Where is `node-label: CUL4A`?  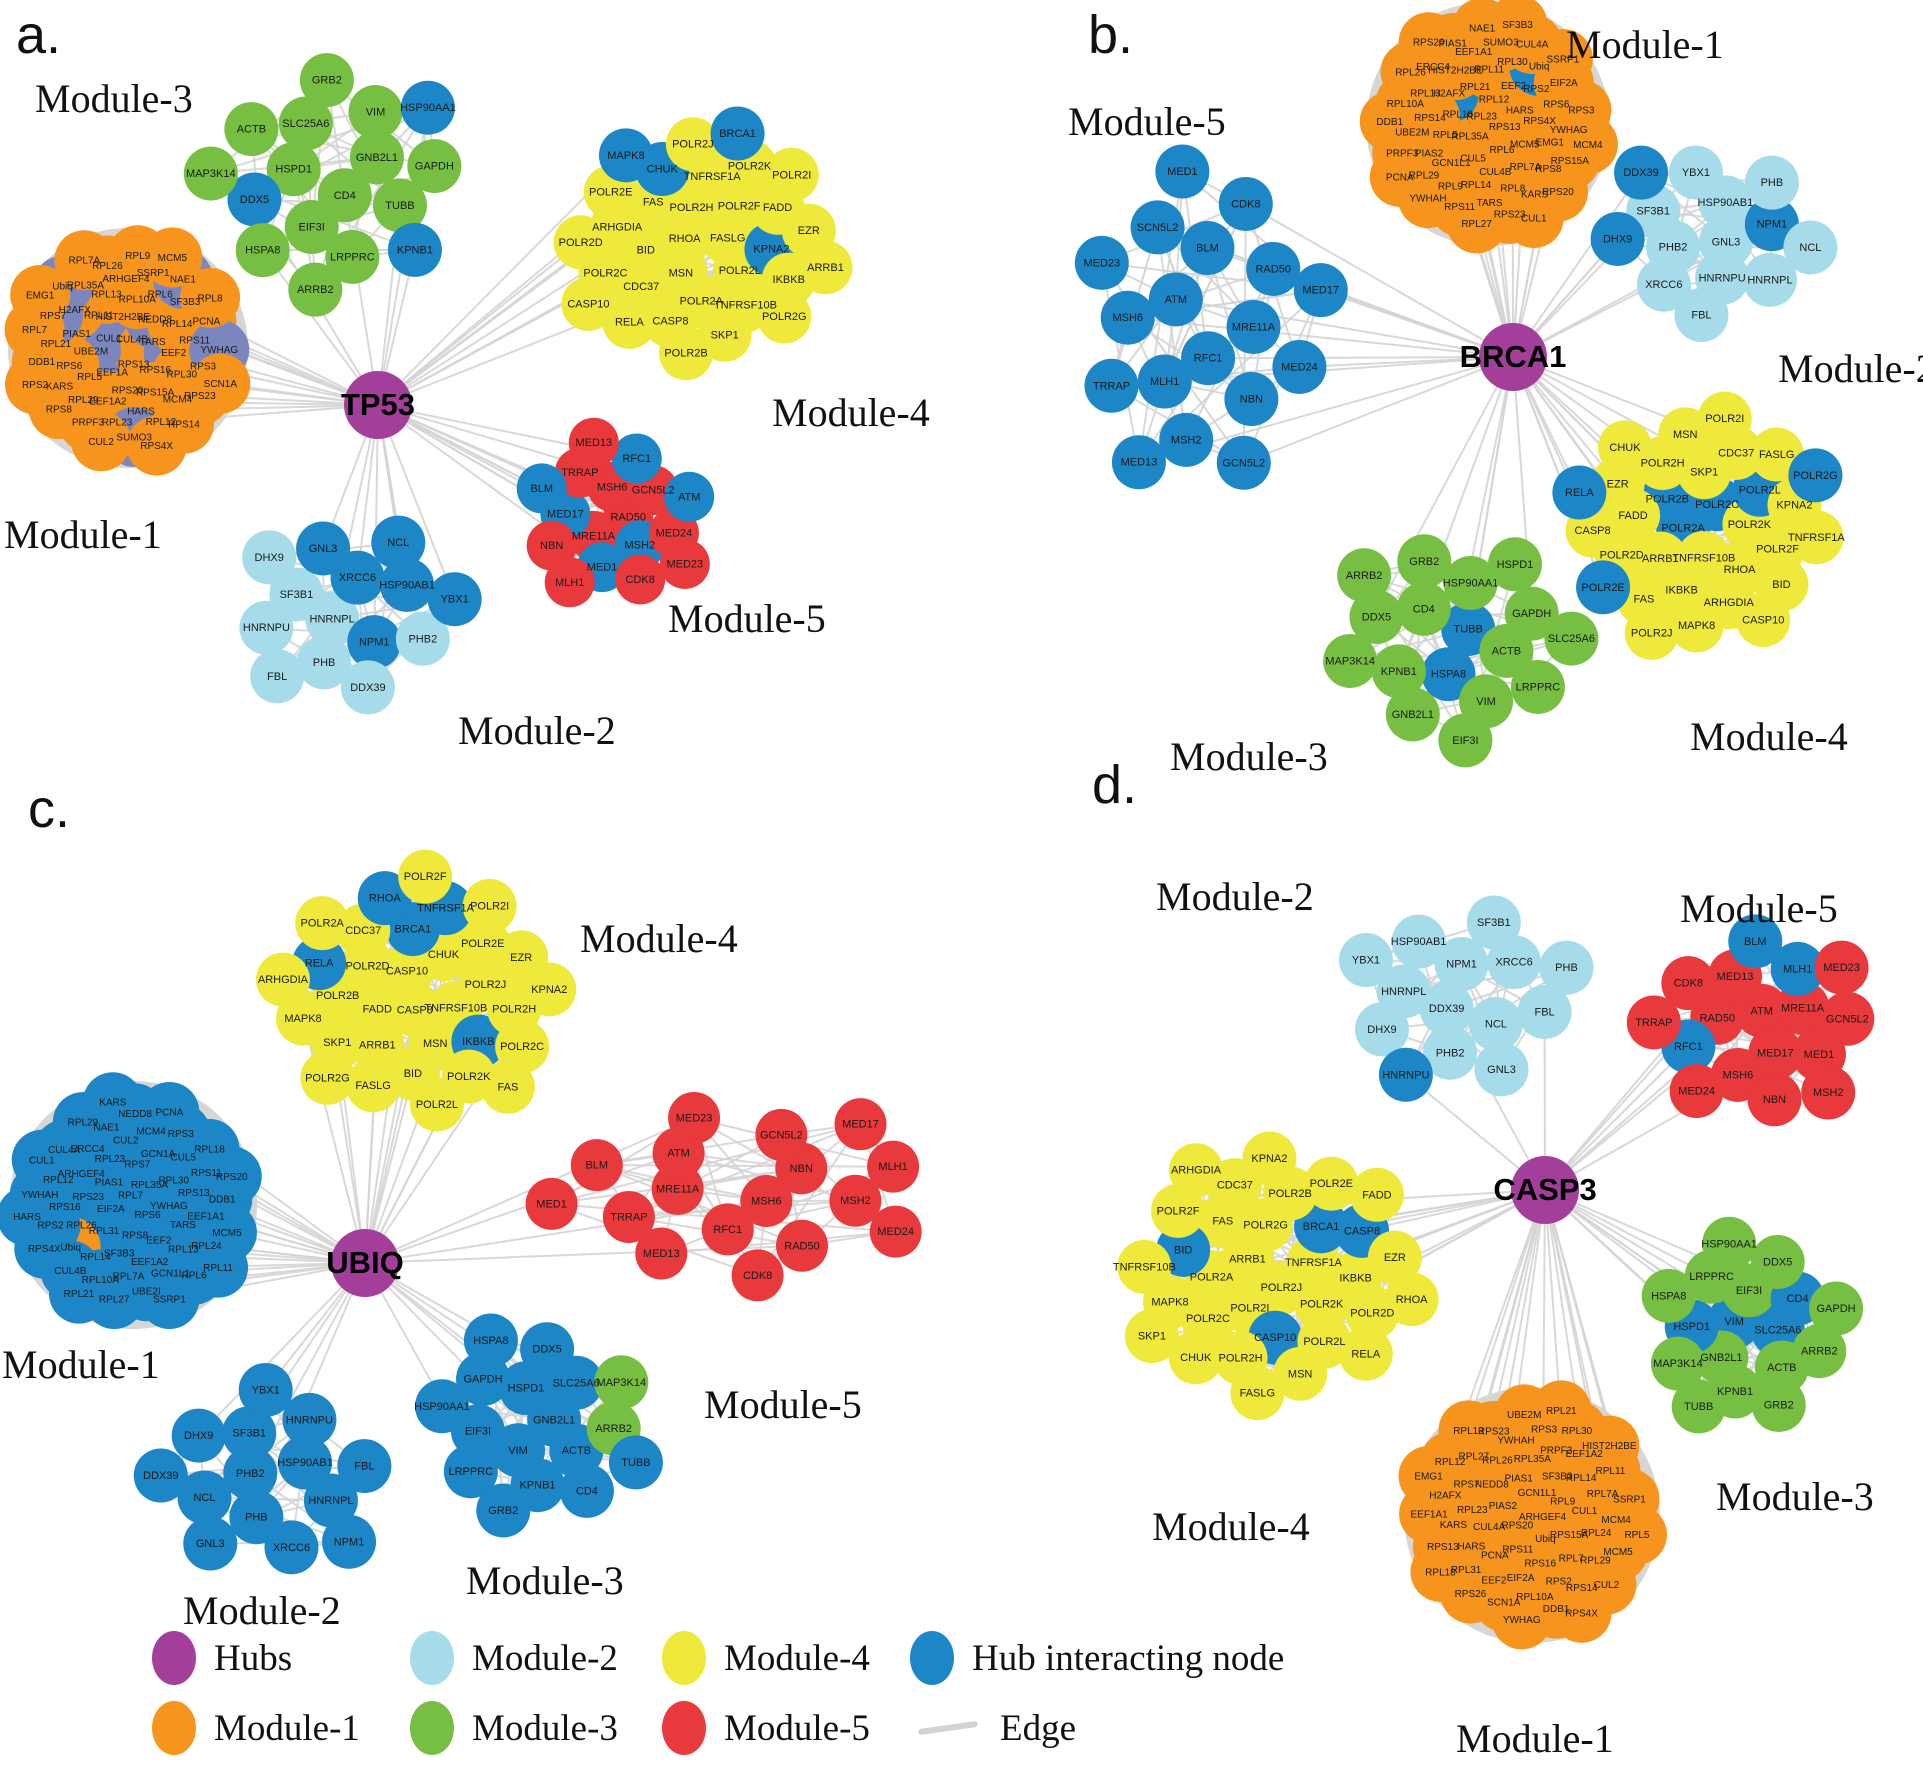
node-label: CUL4A is located at coordinates (1489, 1527).